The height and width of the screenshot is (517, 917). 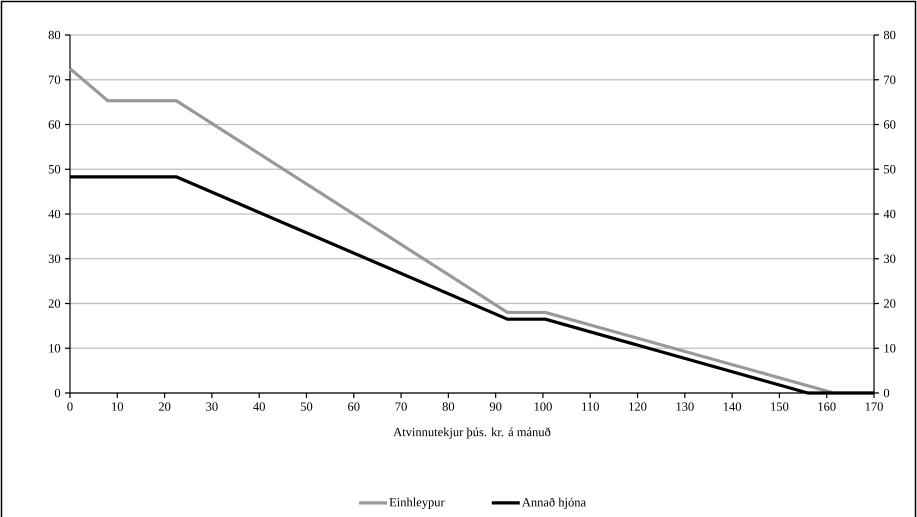 I want to click on y-tick-label: 50, so click(x=54, y=169).